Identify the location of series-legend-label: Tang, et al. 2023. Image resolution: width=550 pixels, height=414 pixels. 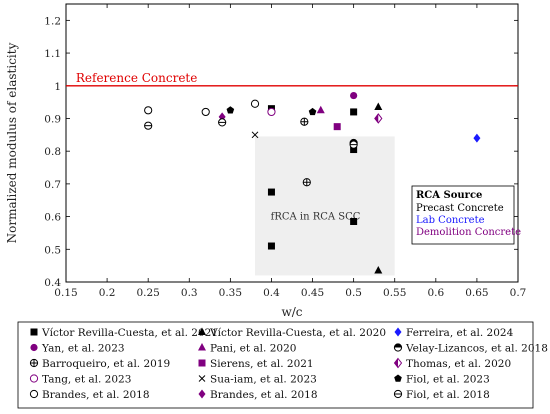
(86, 380).